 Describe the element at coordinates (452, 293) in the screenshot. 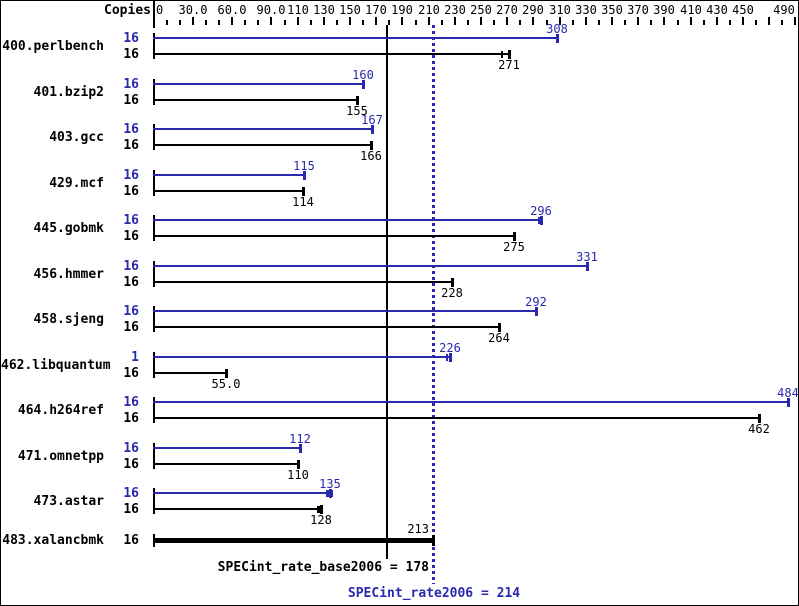

I see `value-label-base: 228` at that location.